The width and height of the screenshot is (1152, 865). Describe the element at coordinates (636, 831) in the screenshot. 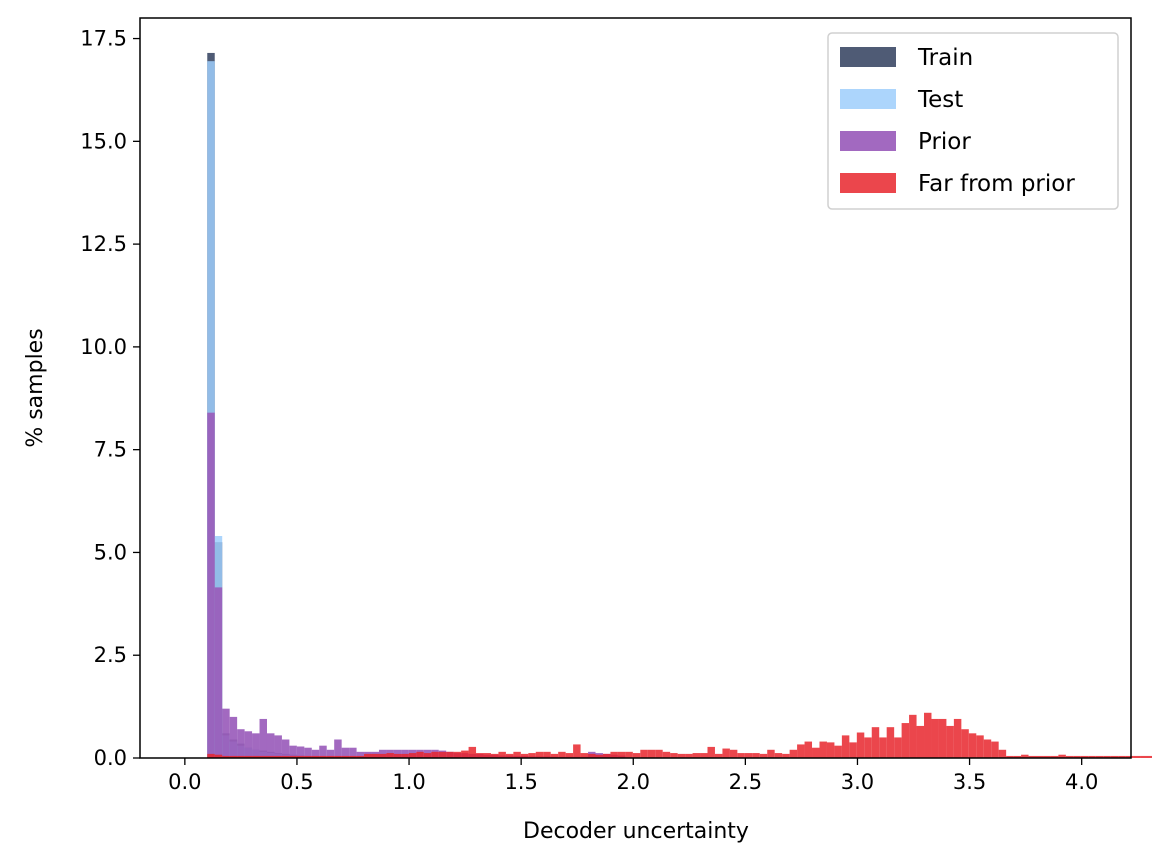

I see `x-axis-label: Decoder uncertainty` at that location.